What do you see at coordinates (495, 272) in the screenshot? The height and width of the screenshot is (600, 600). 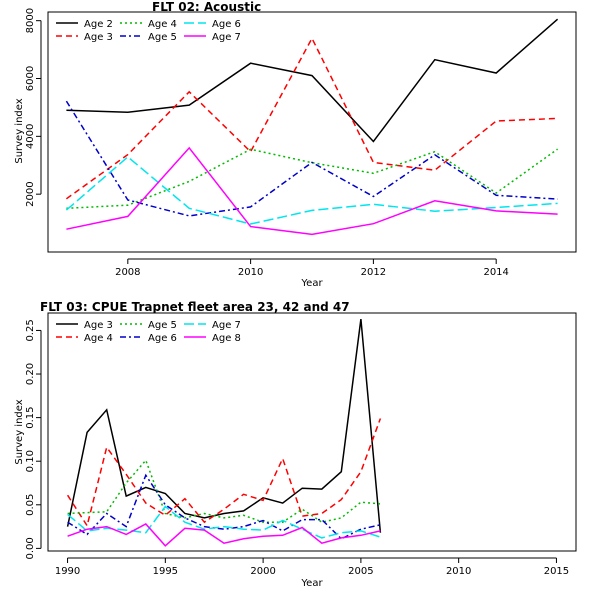 I see `x-tick-label: 2014` at bounding box center [495, 272].